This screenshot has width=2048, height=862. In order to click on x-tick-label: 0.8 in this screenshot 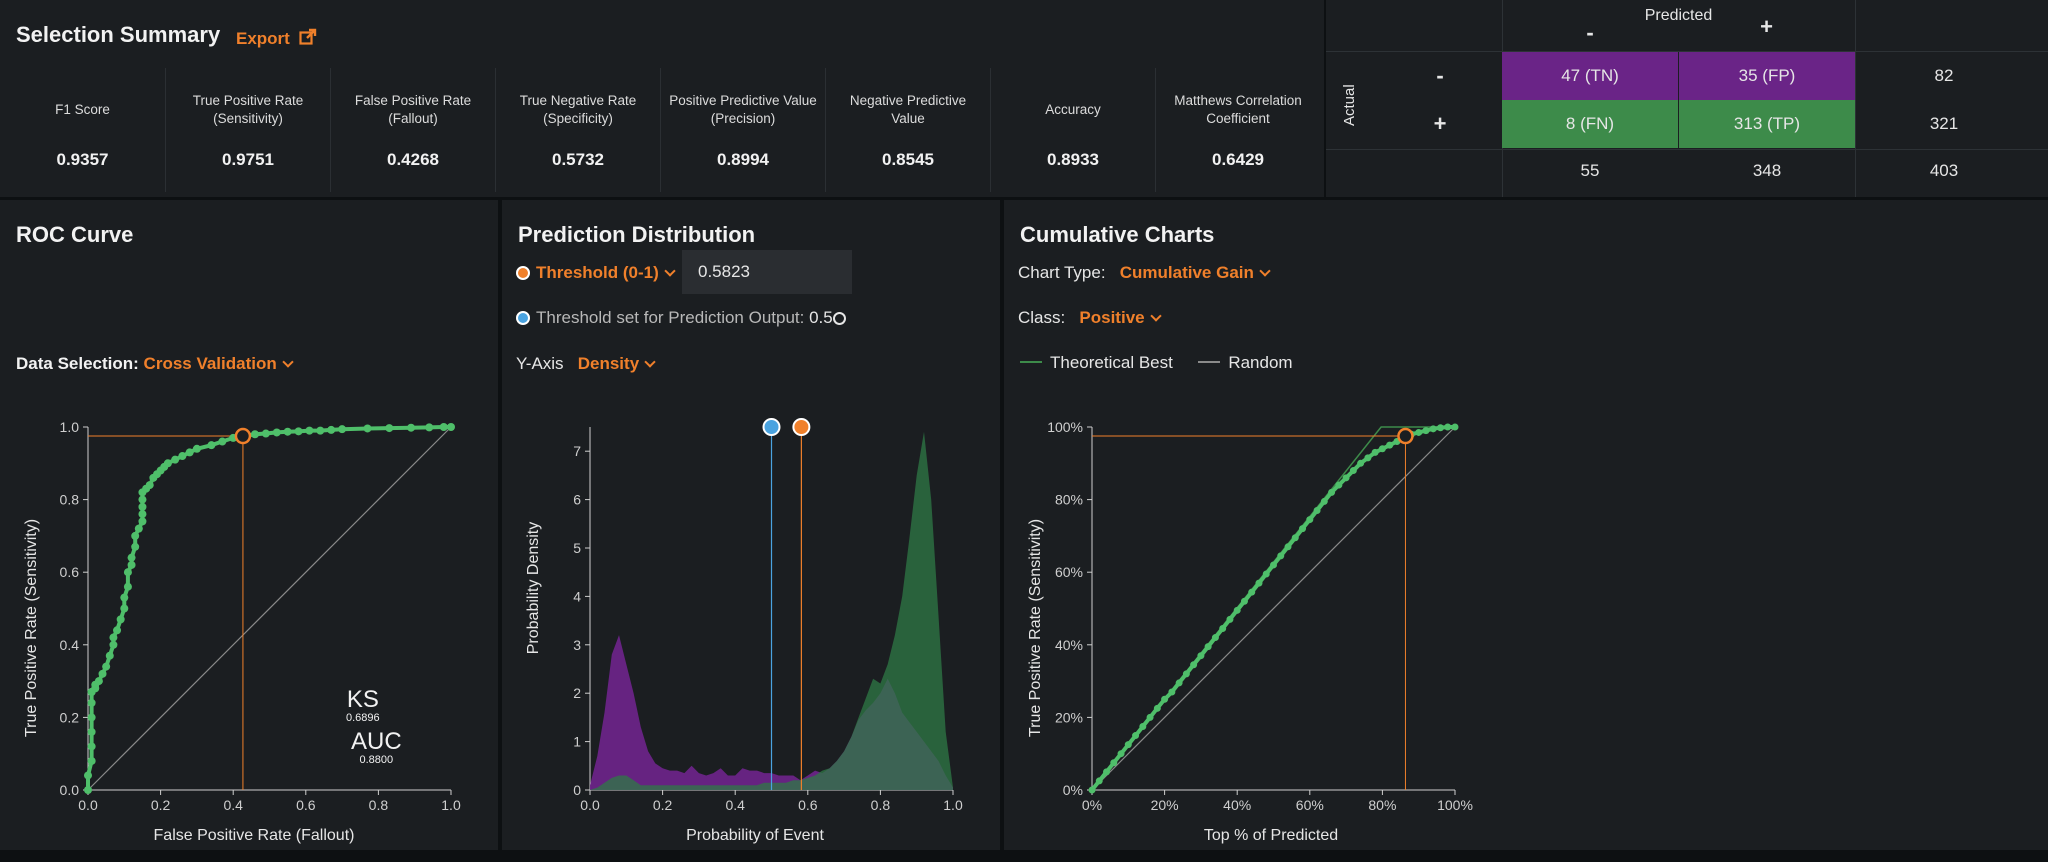, I will do `click(379, 805)`.